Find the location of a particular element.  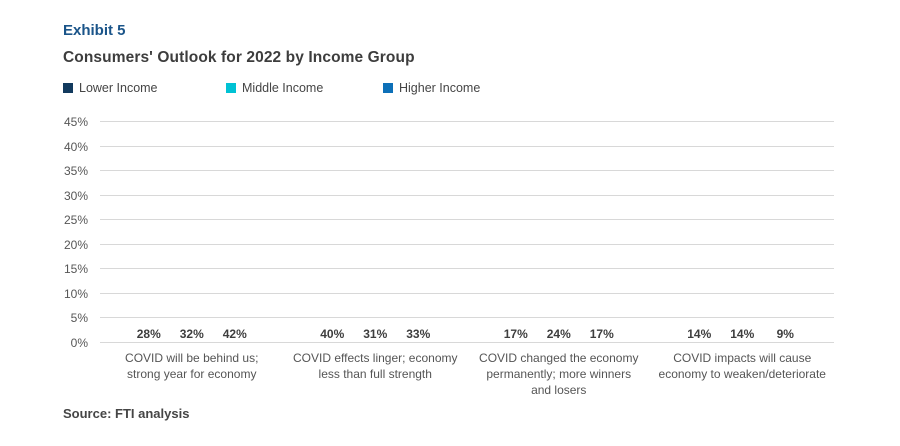

legend-item-lower-income: Lower Income is located at coordinates (110, 88).